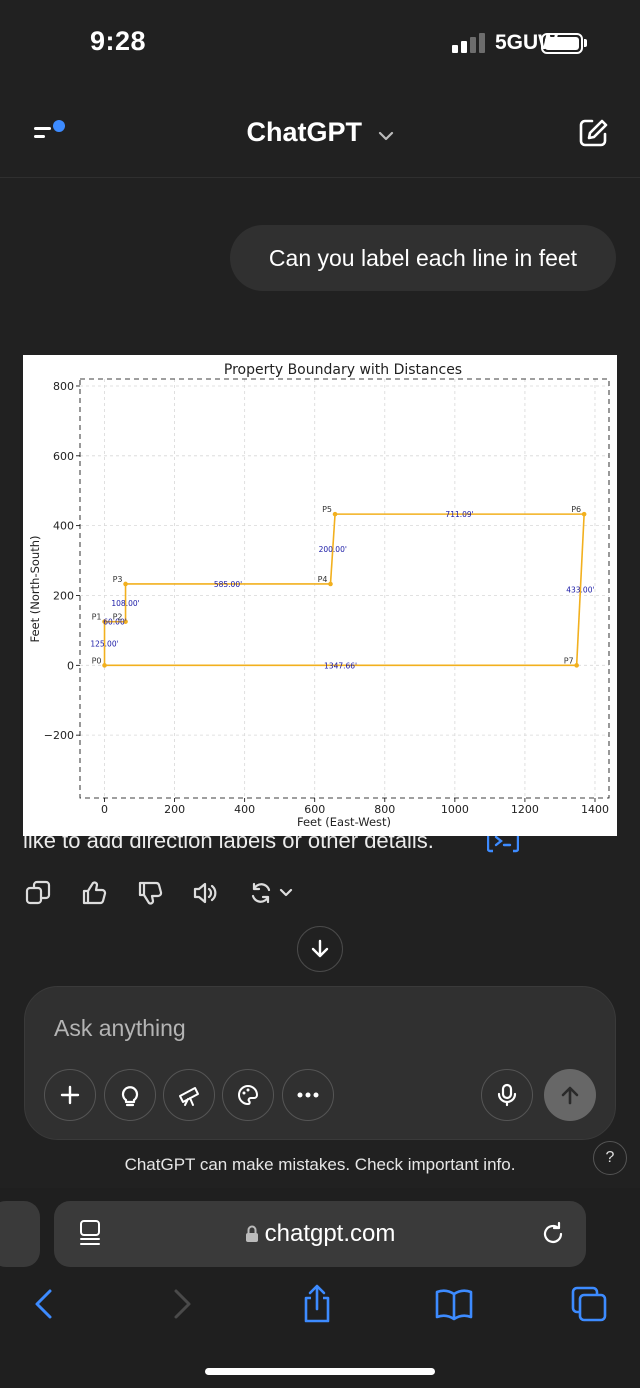 The height and width of the screenshot is (1388, 640). What do you see at coordinates (595, 809) in the screenshot?
I see `x-tick-label: 1400` at bounding box center [595, 809].